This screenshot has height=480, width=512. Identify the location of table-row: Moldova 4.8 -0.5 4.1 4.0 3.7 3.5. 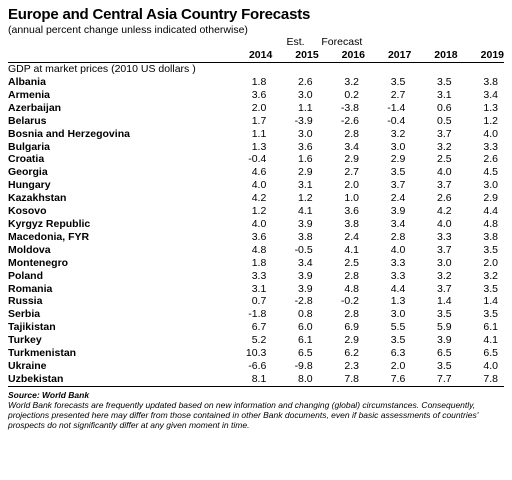
(256, 250).